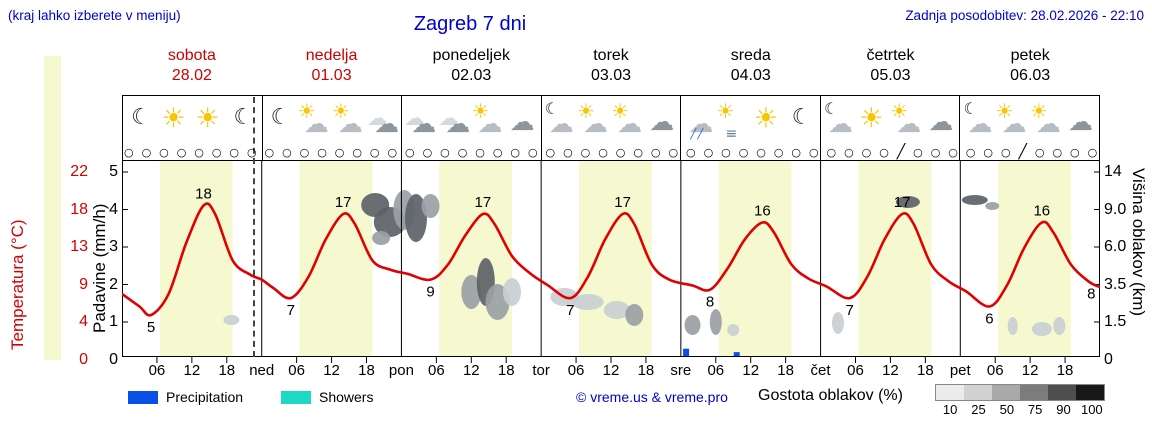  Describe the element at coordinates (471, 69) in the screenshot. I see `day-header-ponedeljek: ponedeljek 02.03` at that location.